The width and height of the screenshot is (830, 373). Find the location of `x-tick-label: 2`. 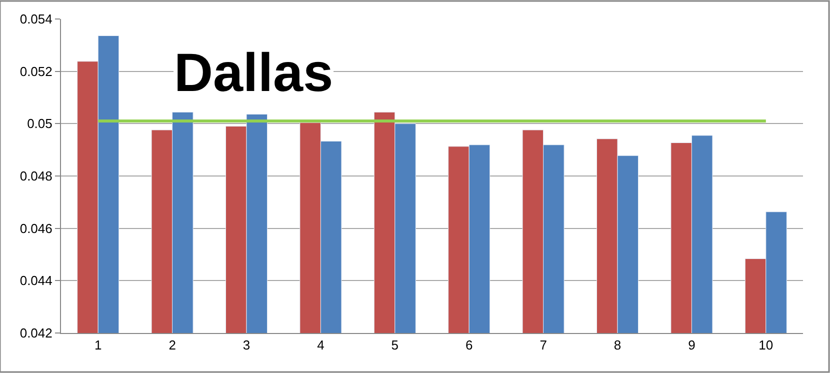

x-tick-label: 2 is located at coordinates (172, 345).